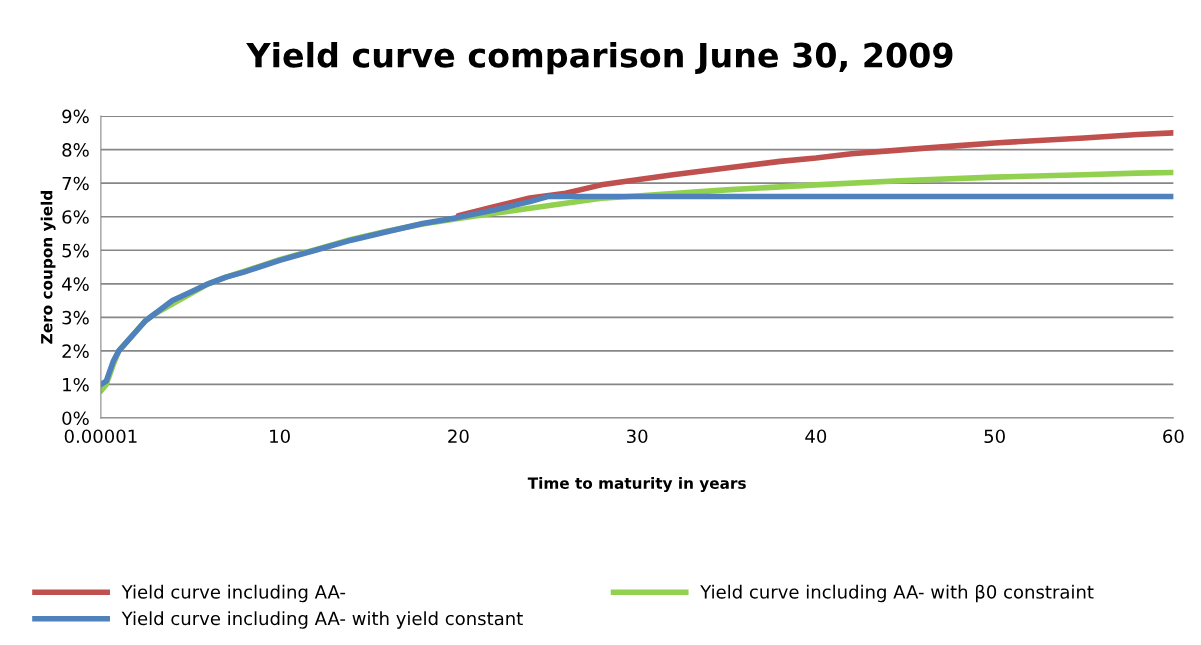 The image size is (1201, 645). I want to click on y-tick-label: 9%, so click(75, 116).